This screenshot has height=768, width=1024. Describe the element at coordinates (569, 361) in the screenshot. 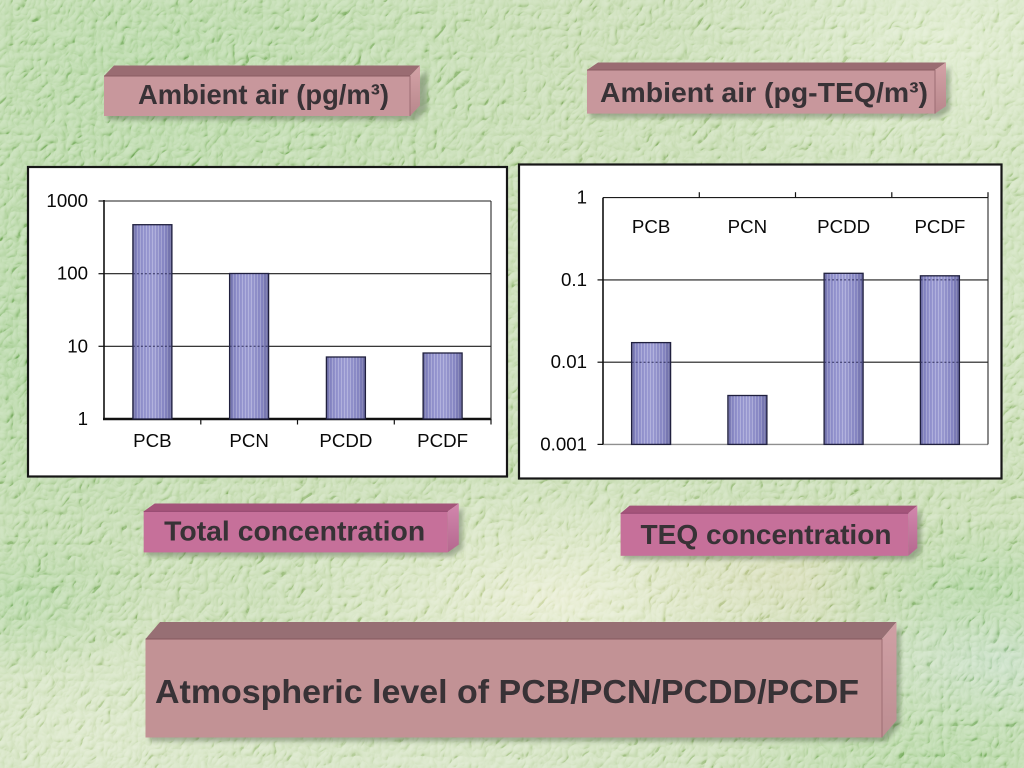

I see `svg-text: 0.01` at that location.